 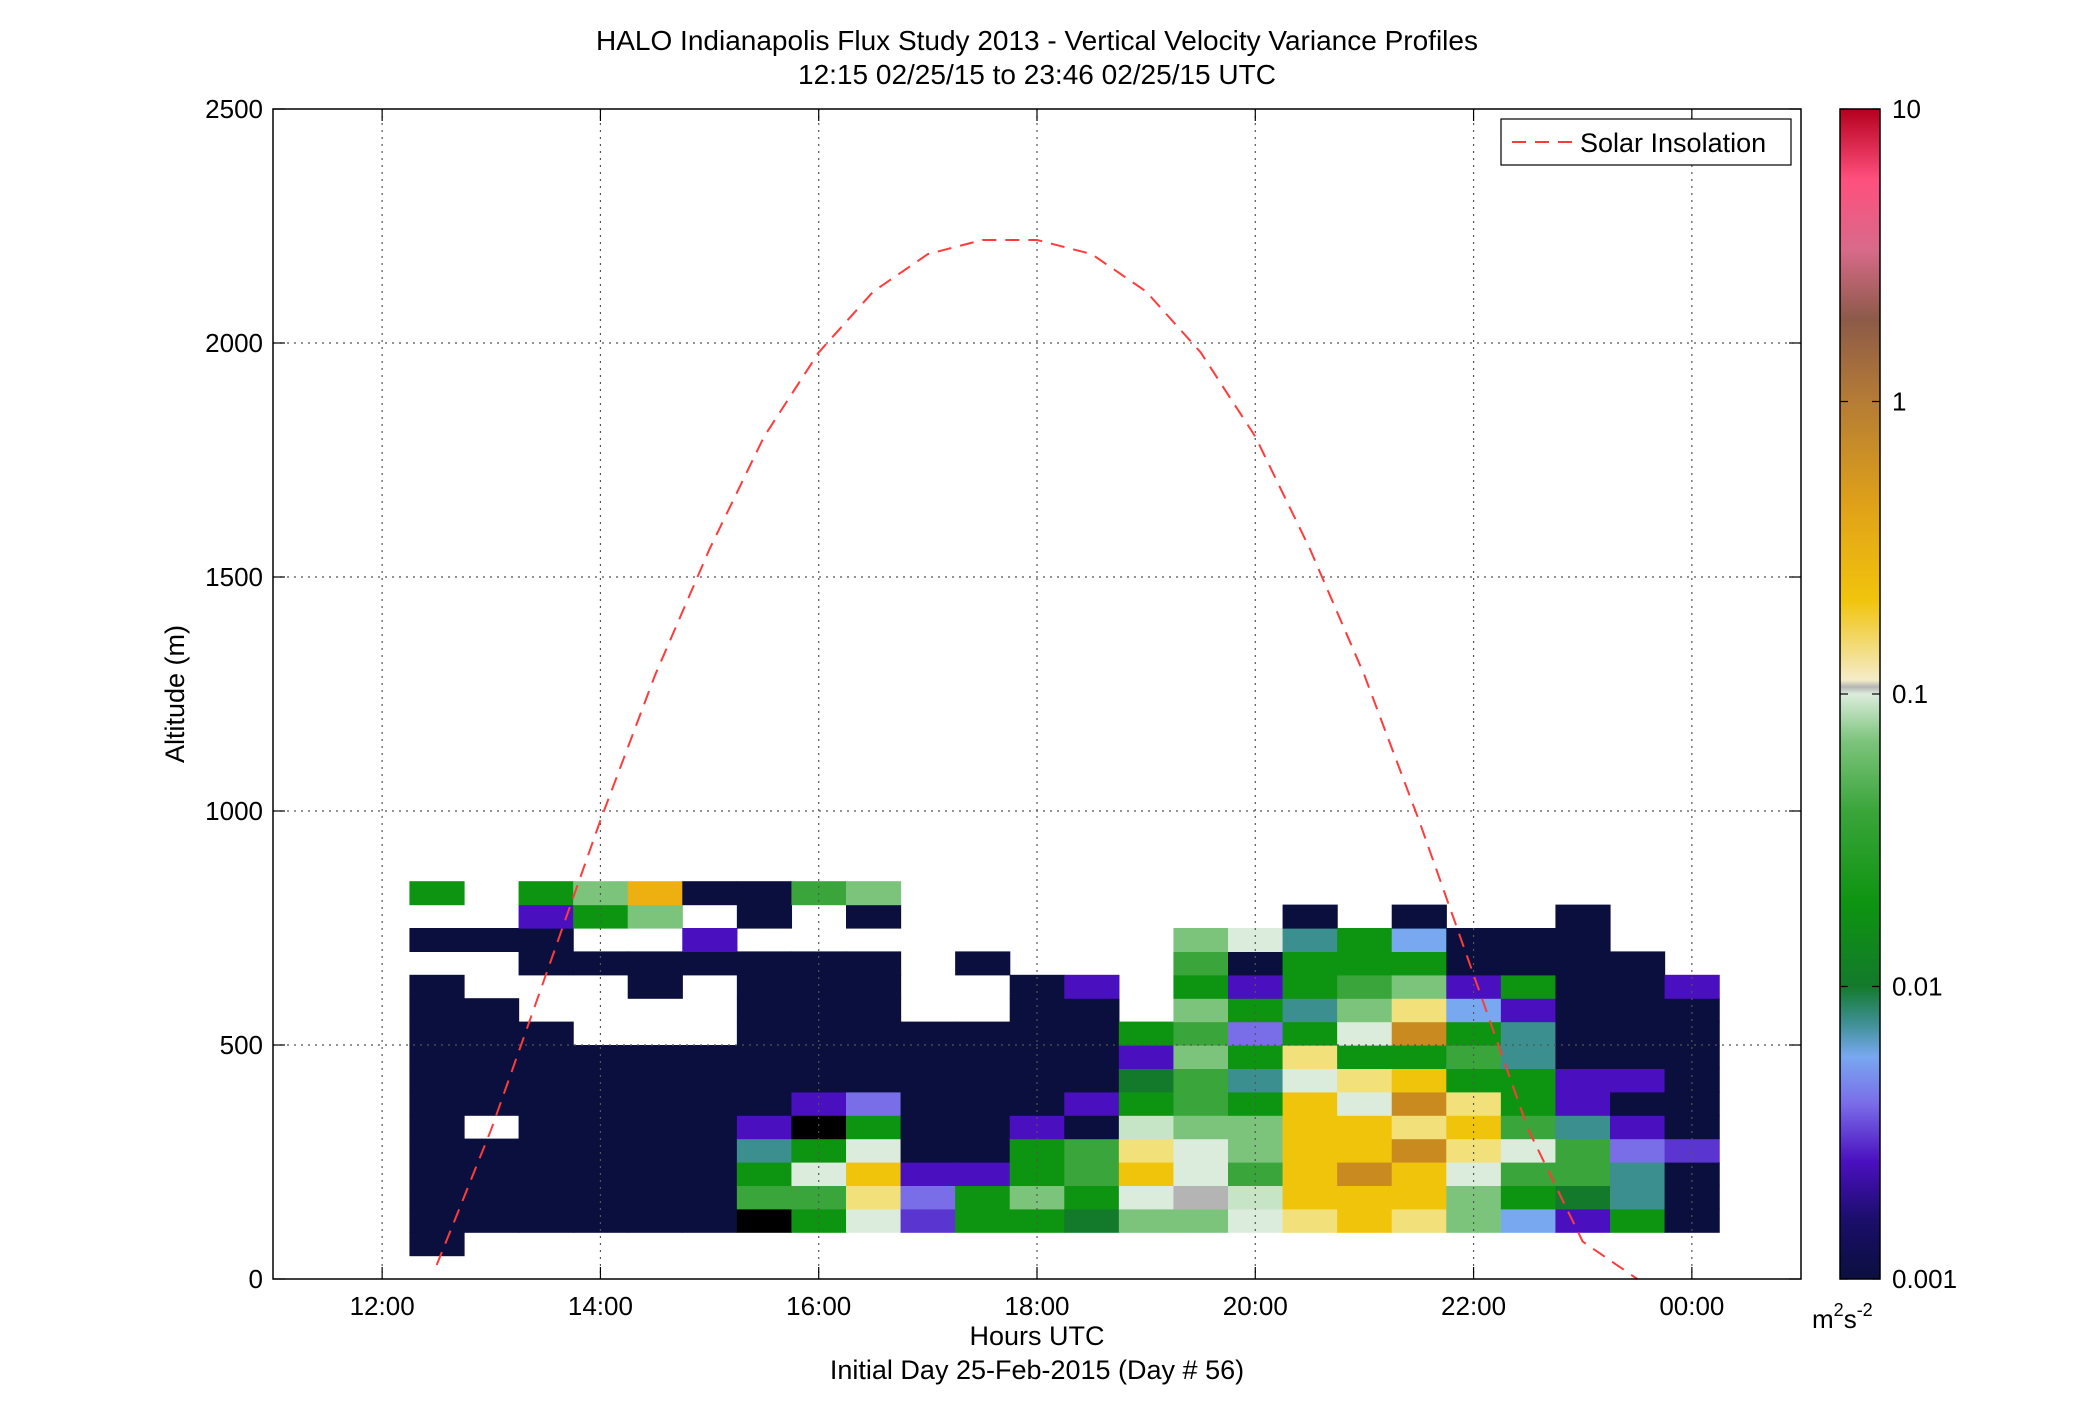 I want to click on y-axis-label: Altitude (m), so click(x=175, y=694).